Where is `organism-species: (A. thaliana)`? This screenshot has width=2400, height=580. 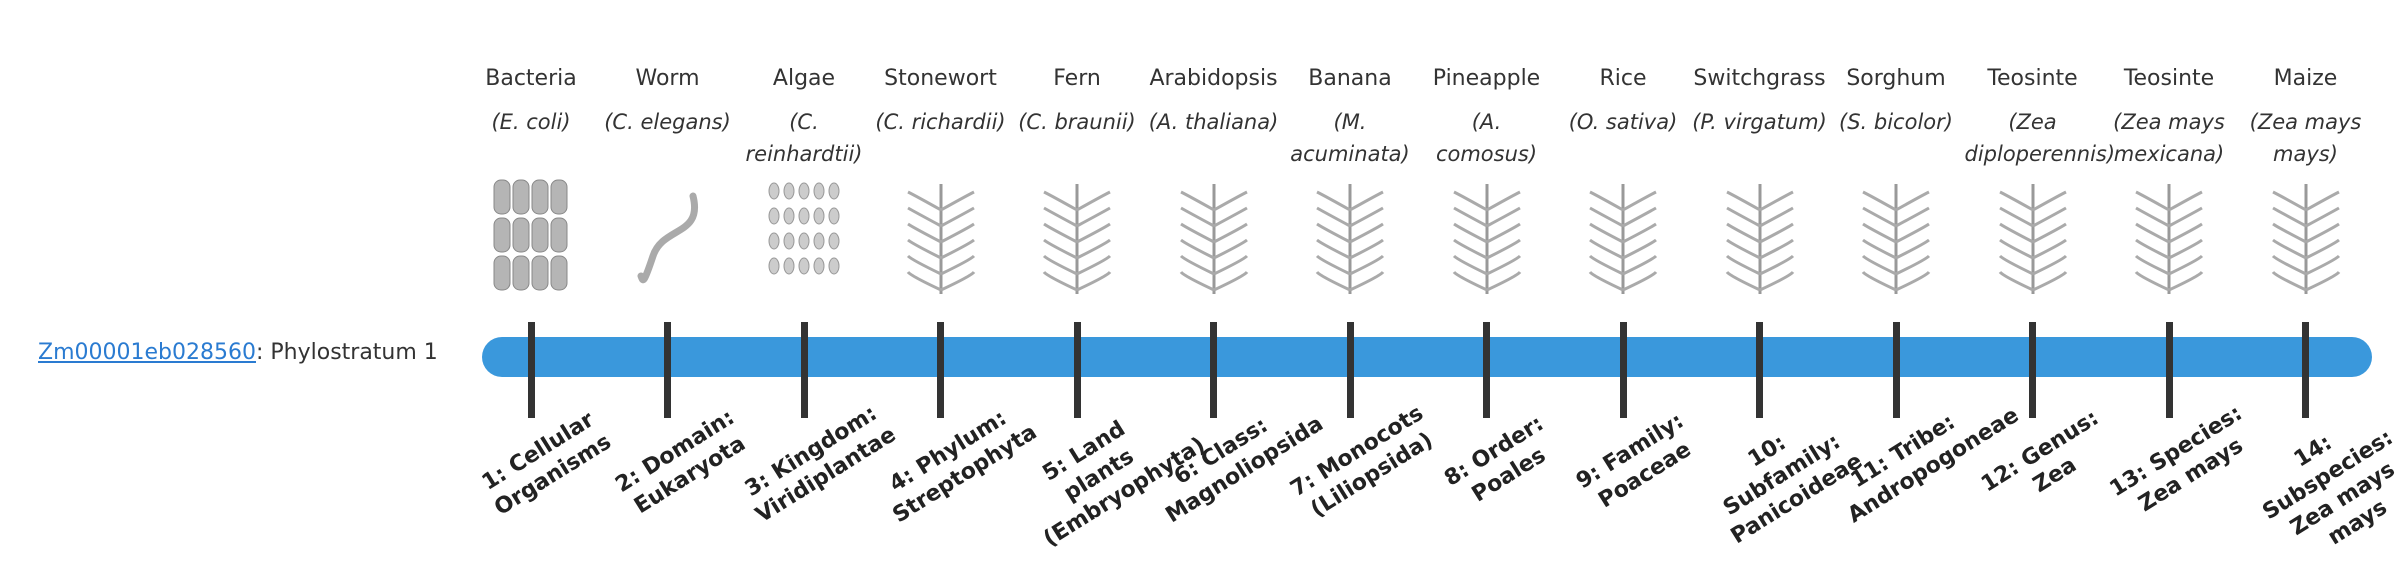
organism-species: (A. thaliana) is located at coordinates (1213, 122).